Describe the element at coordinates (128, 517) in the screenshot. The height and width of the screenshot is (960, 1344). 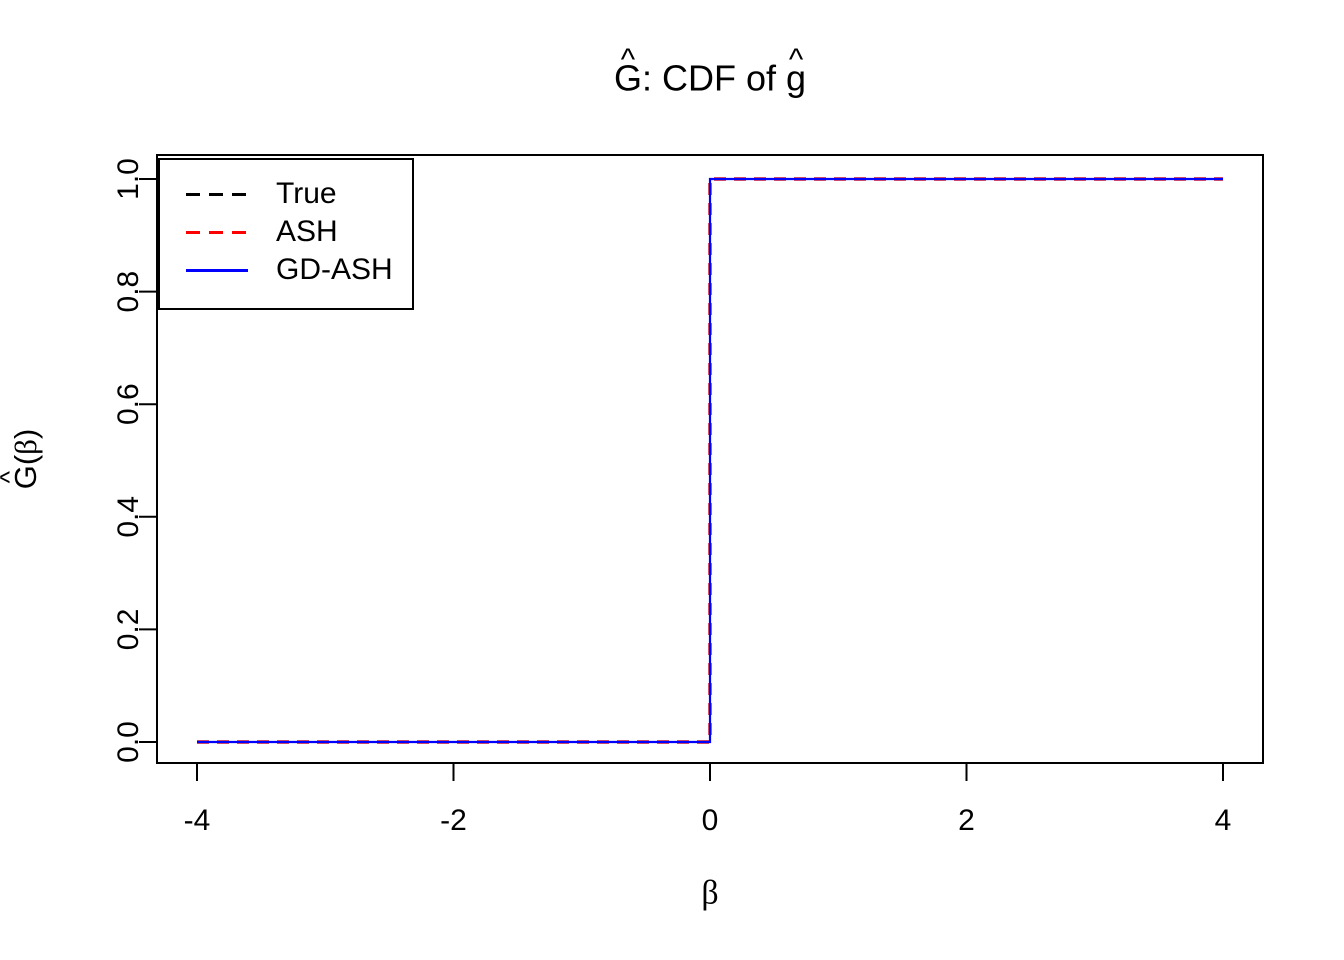
I see `y-tick-label: 0.4` at that location.